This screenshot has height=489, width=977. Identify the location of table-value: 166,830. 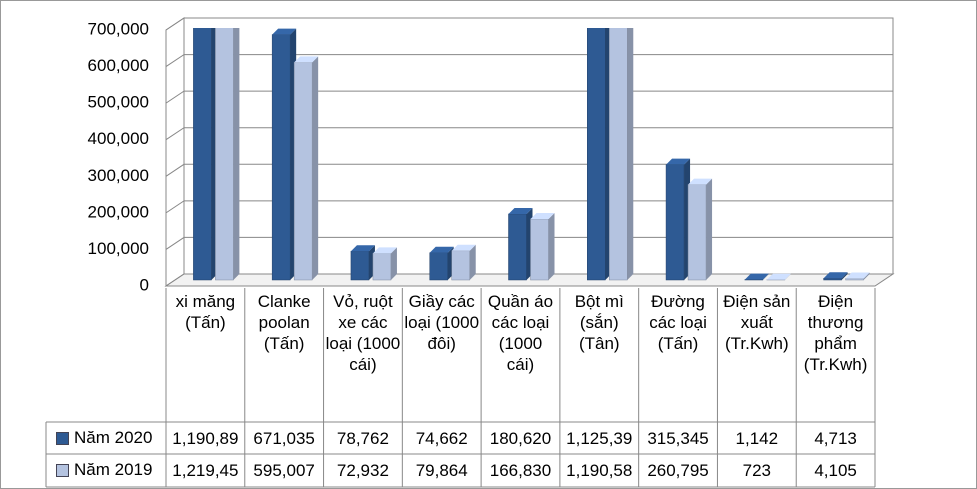
(520, 470).